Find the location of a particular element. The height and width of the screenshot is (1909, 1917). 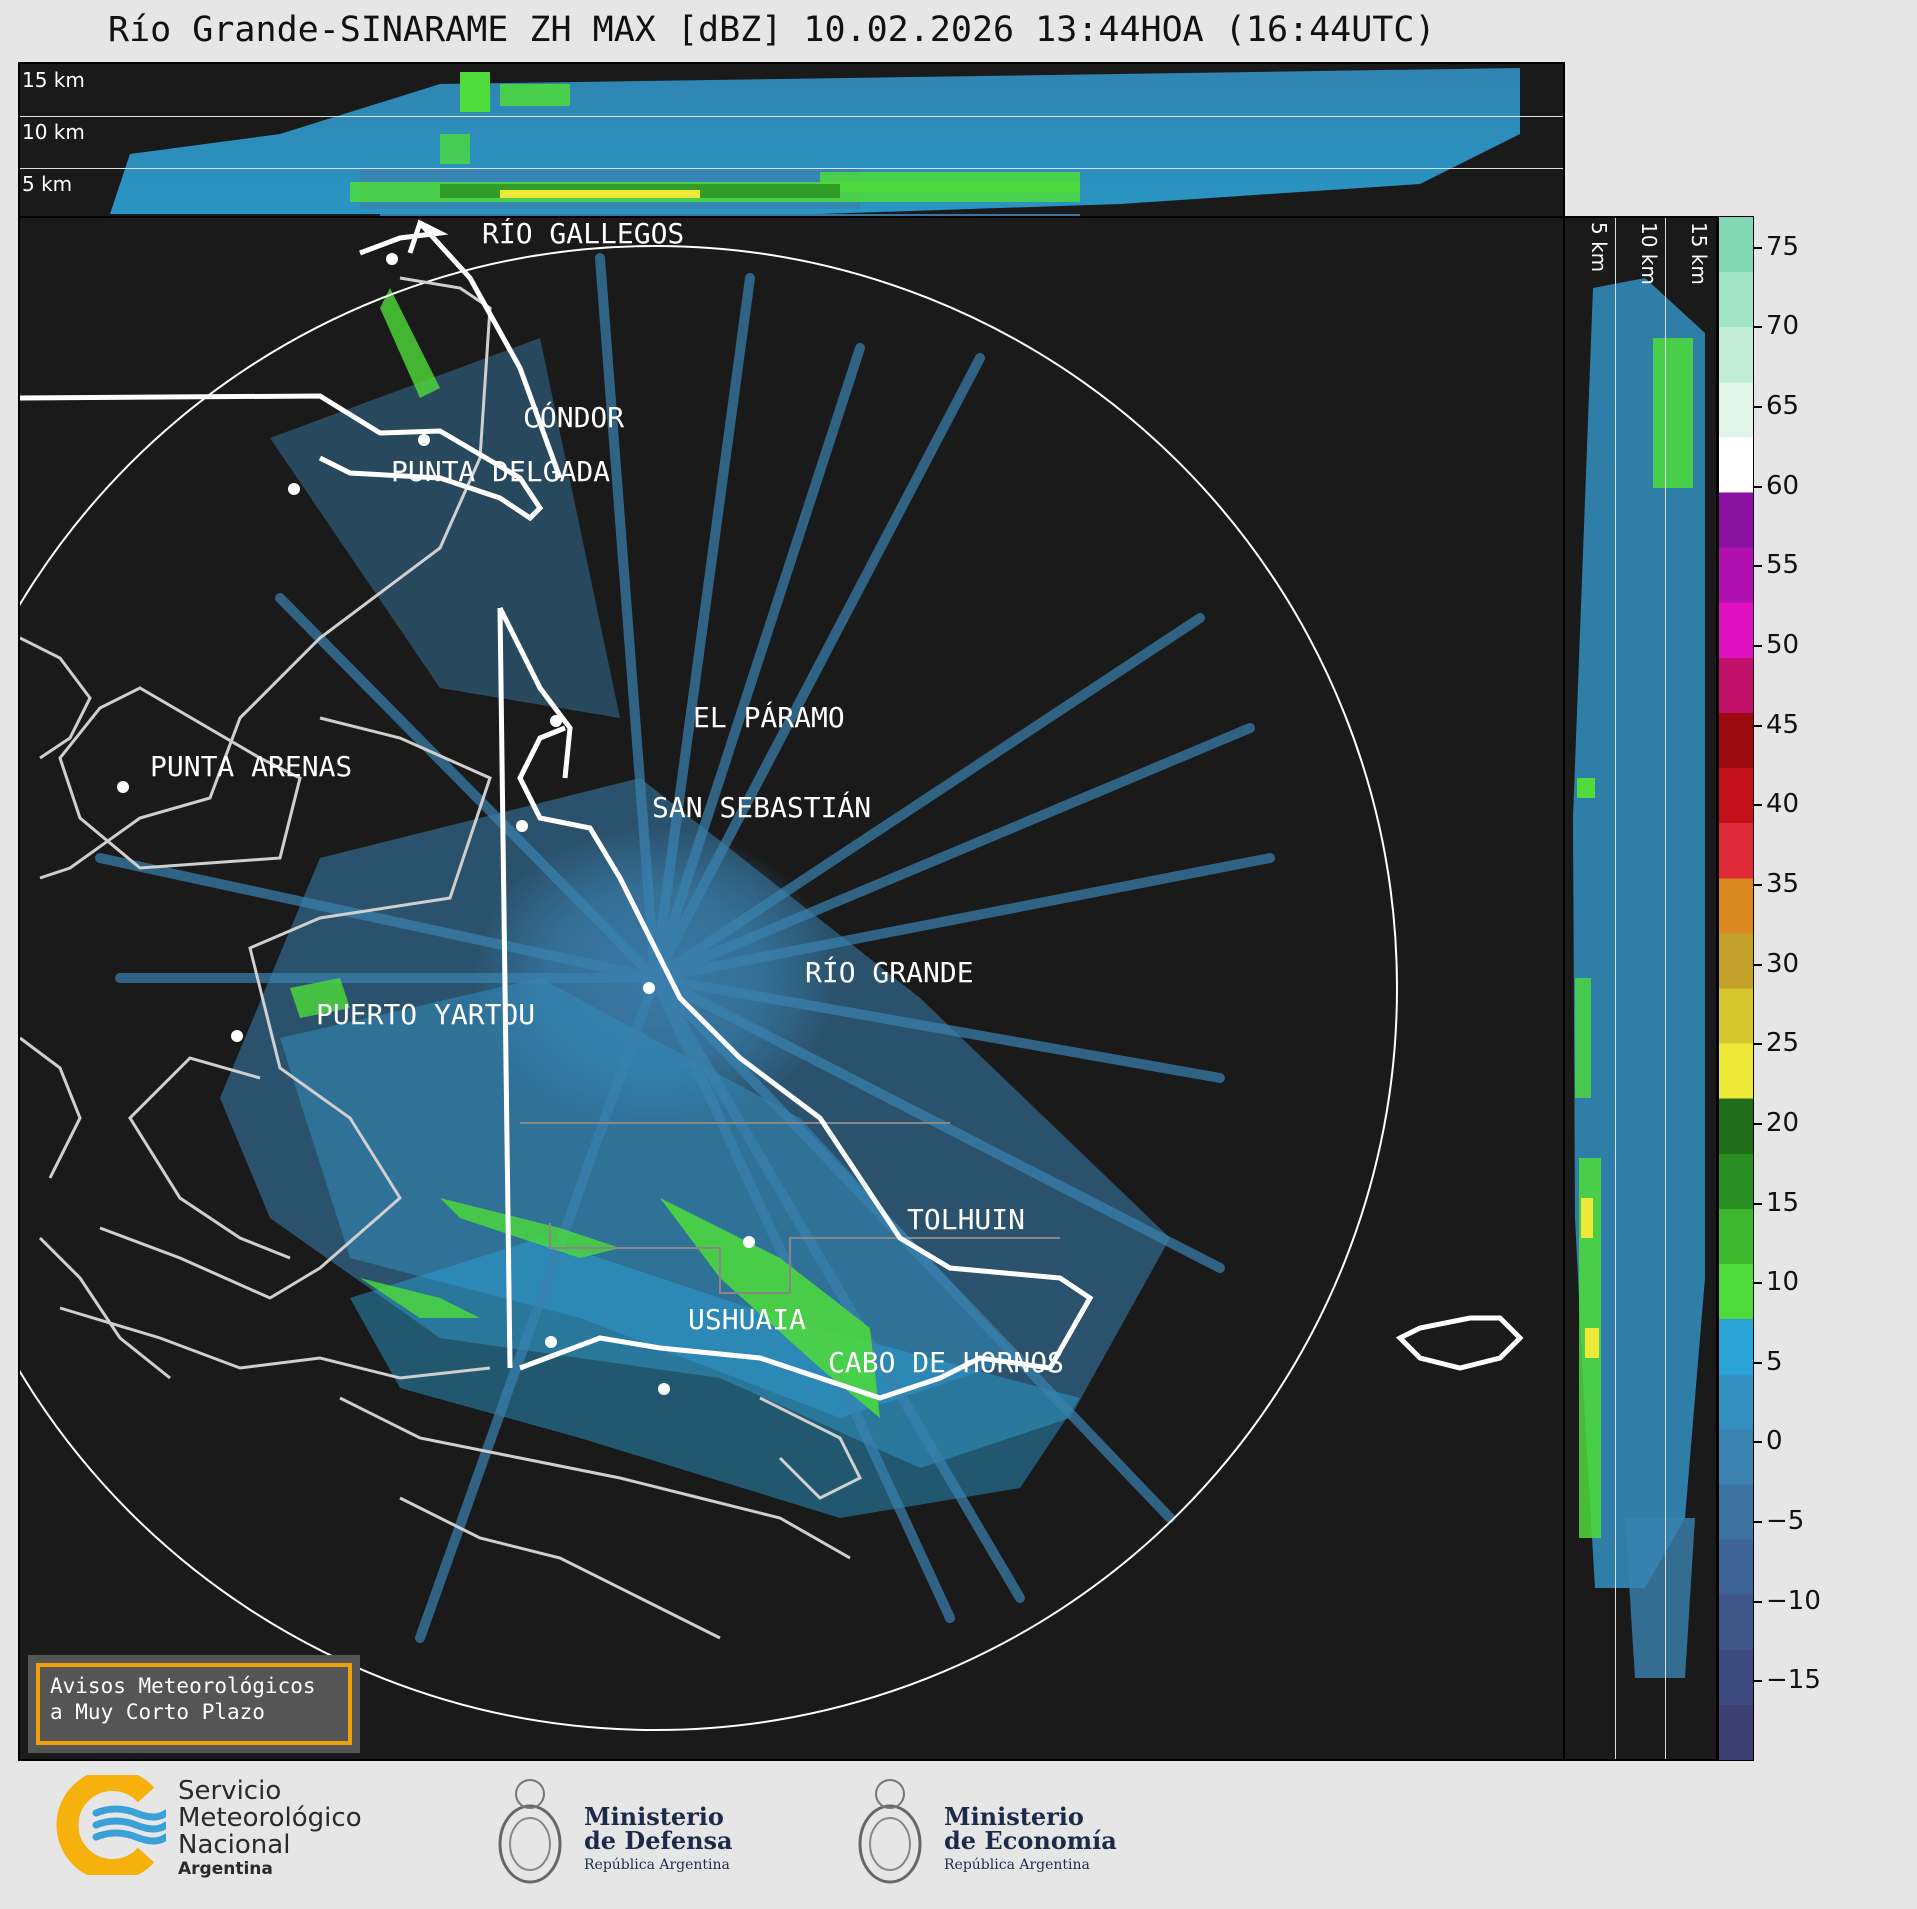

side-cross-section: 5 km 10 km 15 km is located at coordinates (1640, 988).